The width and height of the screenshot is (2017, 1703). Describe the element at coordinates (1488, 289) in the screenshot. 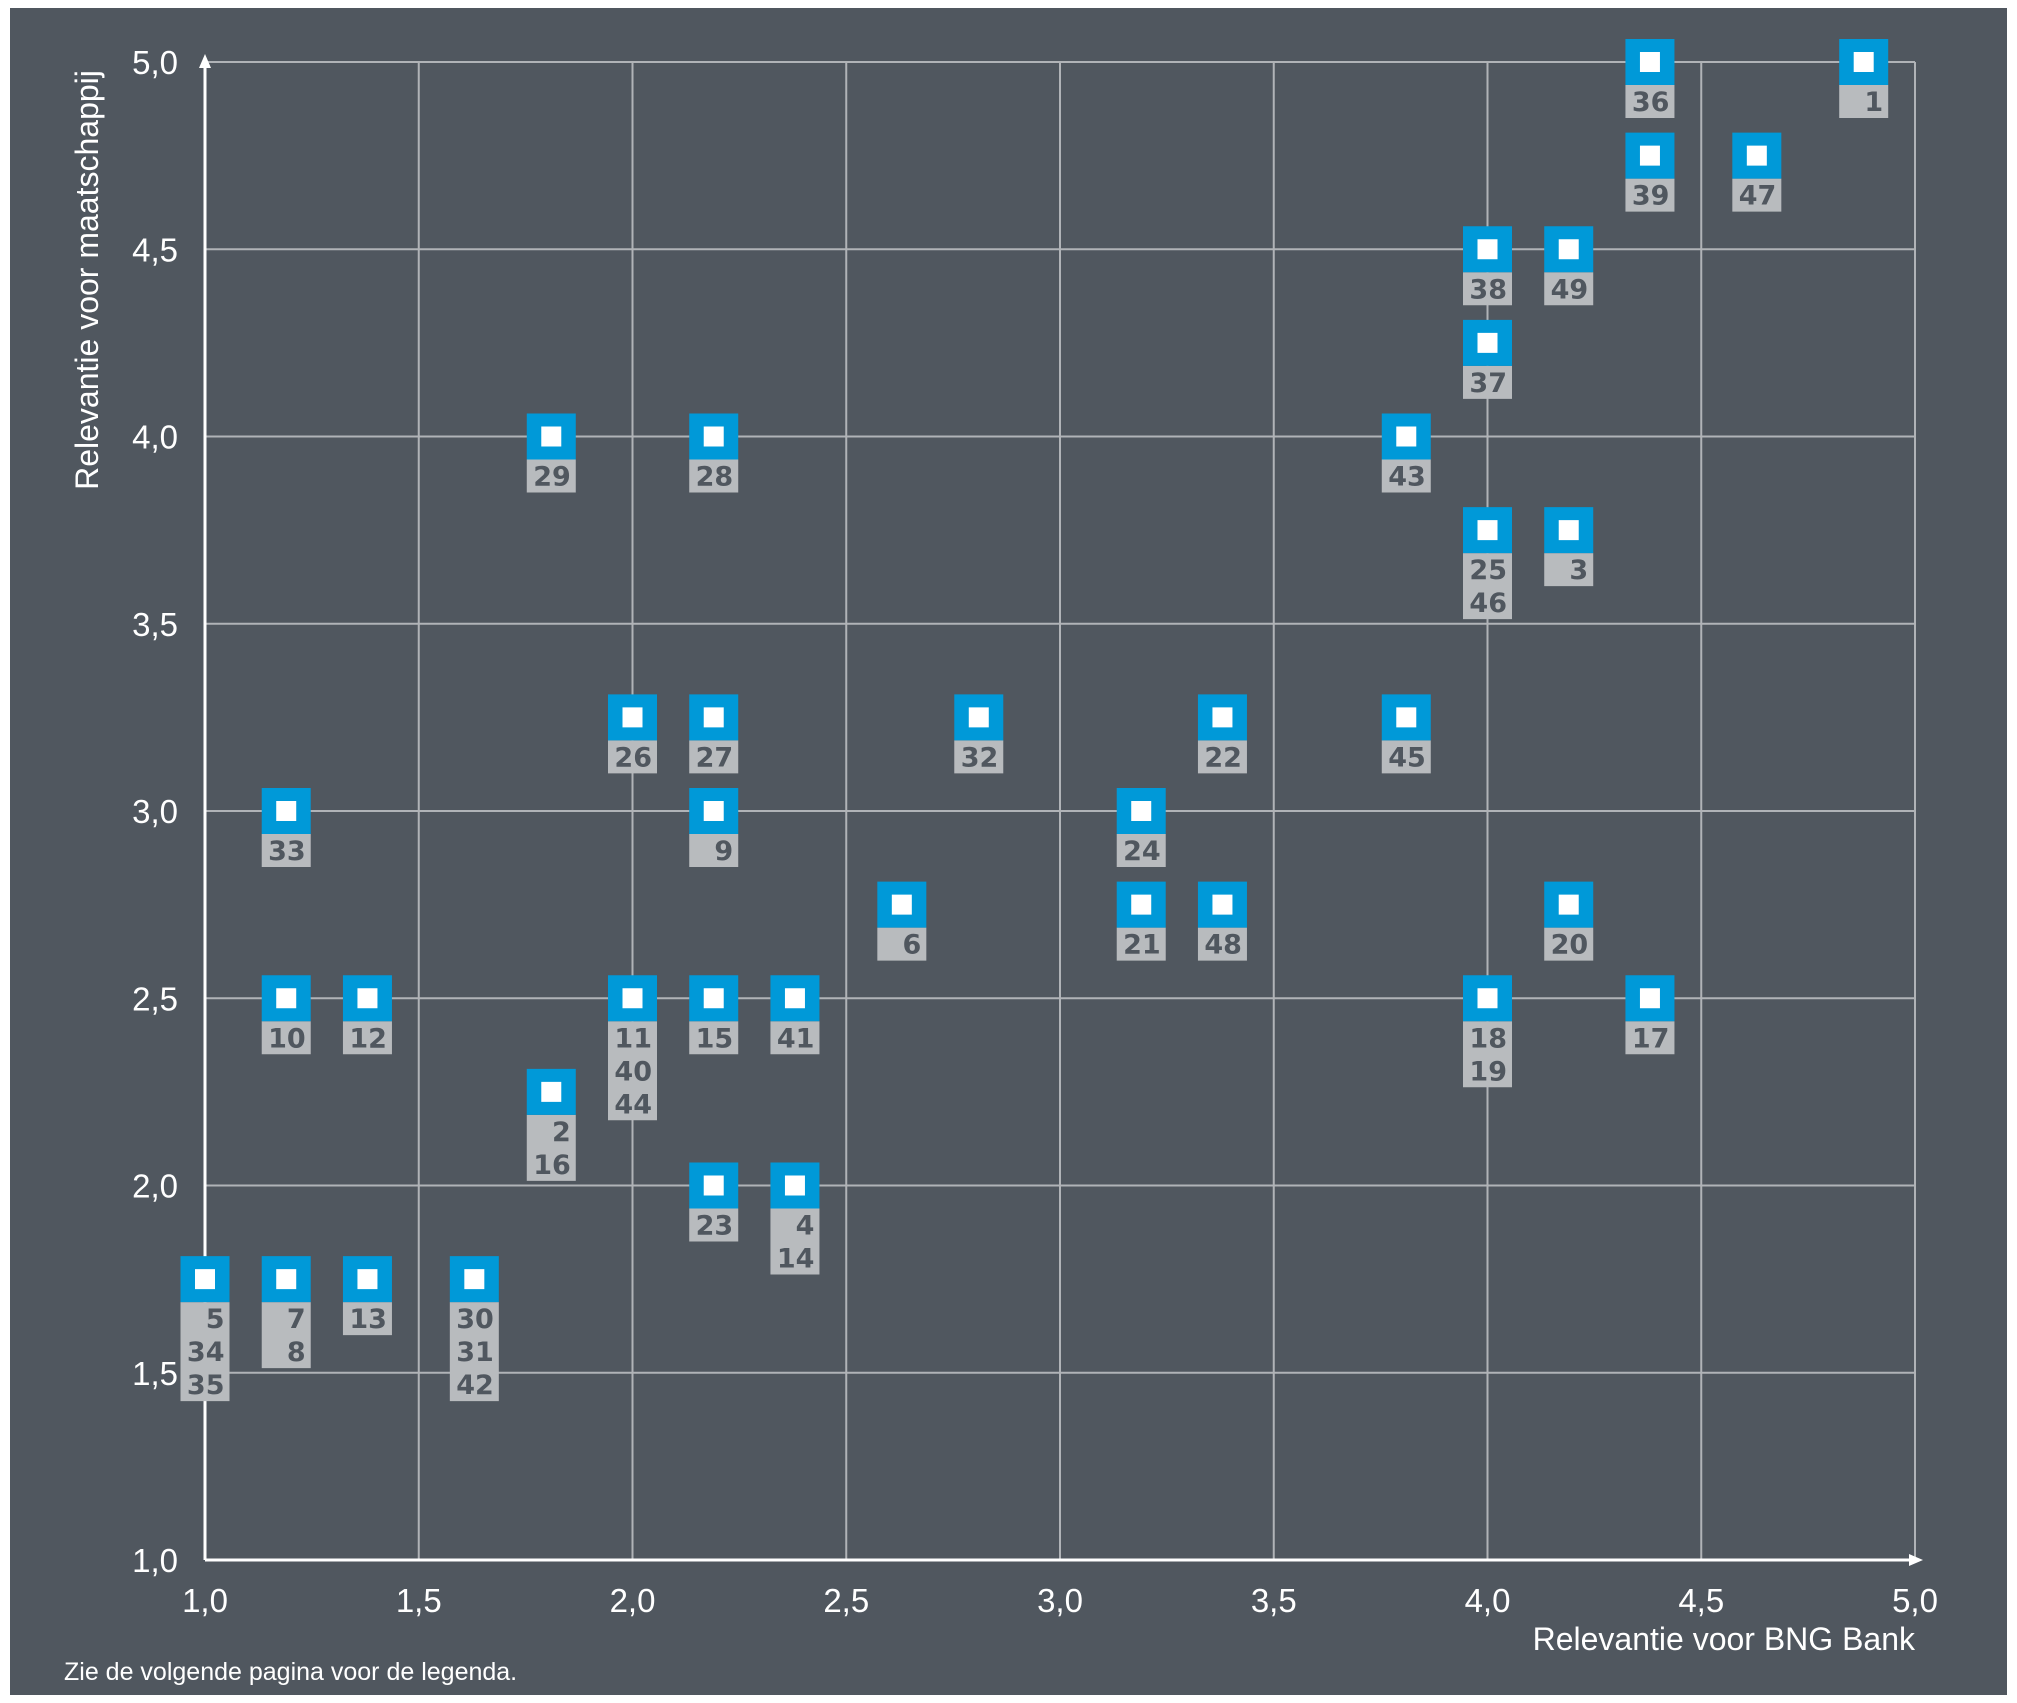

I see `point-label: 38` at that location.